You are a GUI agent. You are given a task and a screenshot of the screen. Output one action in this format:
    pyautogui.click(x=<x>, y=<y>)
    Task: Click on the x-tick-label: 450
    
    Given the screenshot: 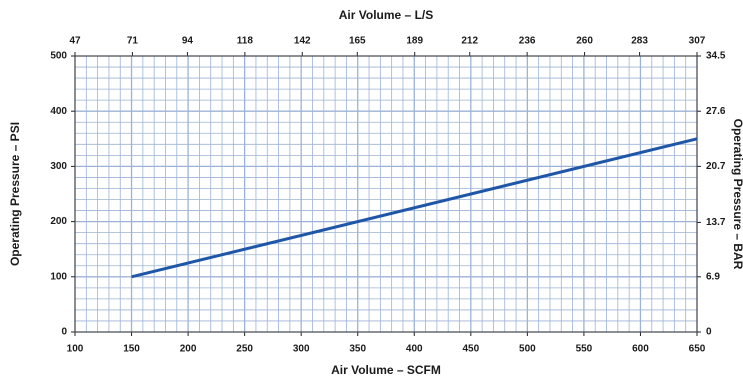 What is the action you would take?
    pyautogui.click(x=470, y=349)
    